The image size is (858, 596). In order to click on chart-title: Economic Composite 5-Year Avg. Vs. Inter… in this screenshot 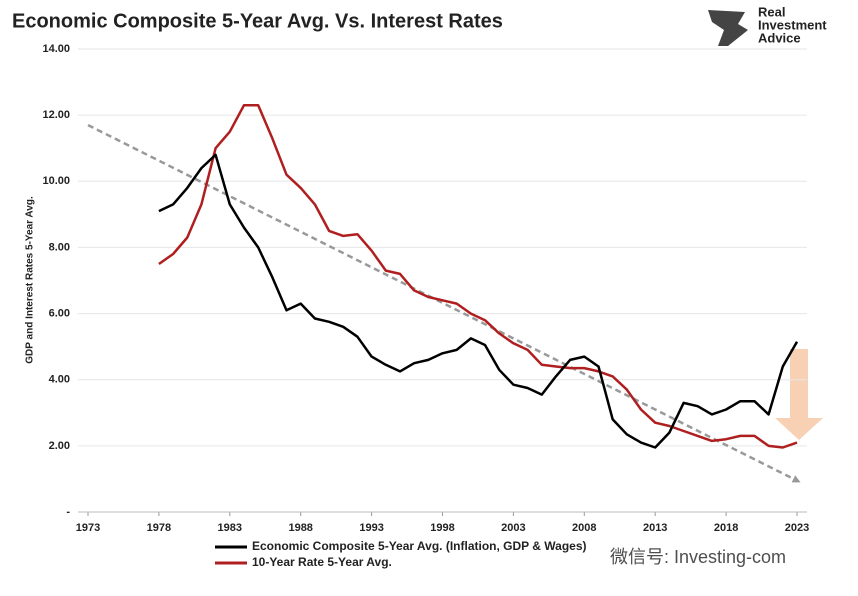, I will do `click(257, 21)`.